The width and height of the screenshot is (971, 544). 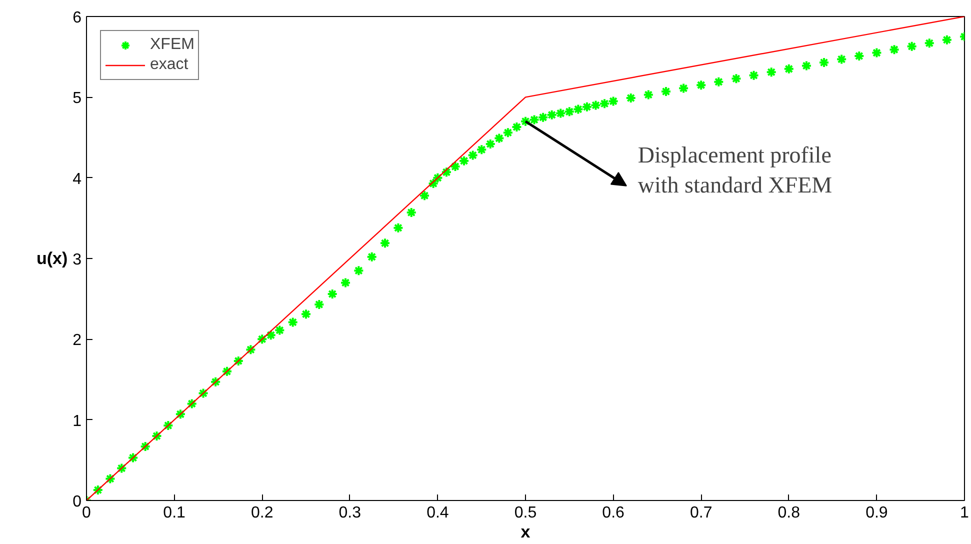 I want to click on y-axis-title: u(x), so click(x=52, y=258).